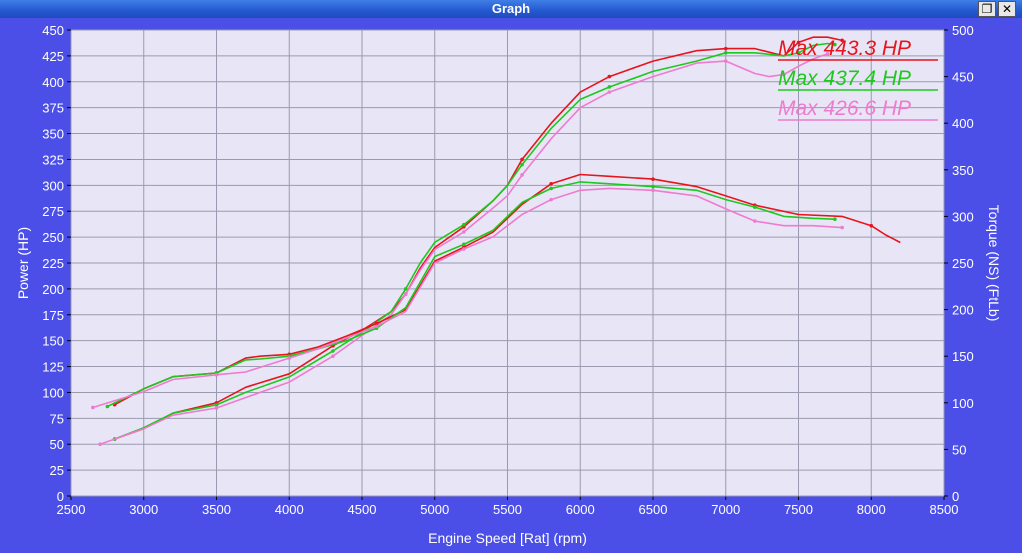 This screenshot has height=553, width=1022. What do you see at coordinates (963, 263) in the screenshot?
I see `y2-tick-label: 250` at bounding box center [963, 263].